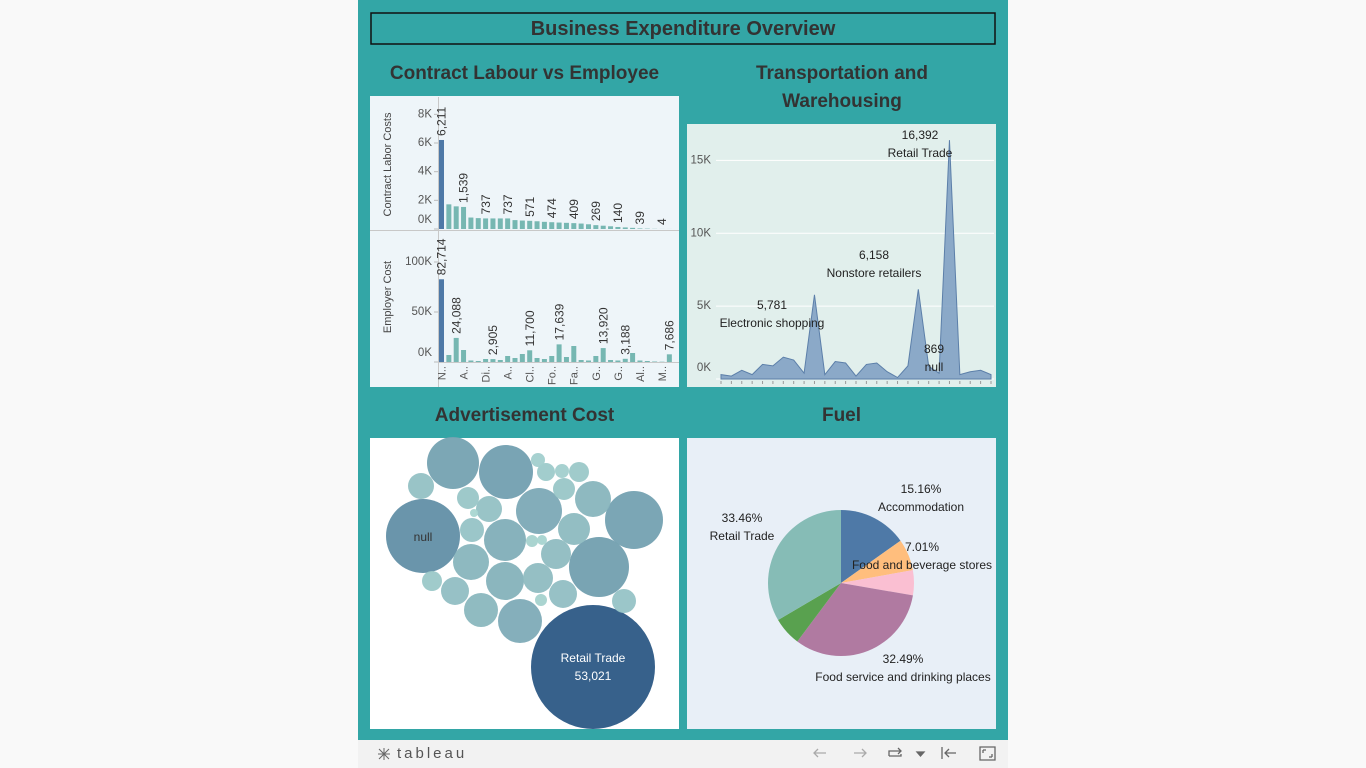 The width and height of the screenshot is (1366, 768). Describe the element at coordinates (524, 241) in the screenshot. I see `bar-panel` at that location.